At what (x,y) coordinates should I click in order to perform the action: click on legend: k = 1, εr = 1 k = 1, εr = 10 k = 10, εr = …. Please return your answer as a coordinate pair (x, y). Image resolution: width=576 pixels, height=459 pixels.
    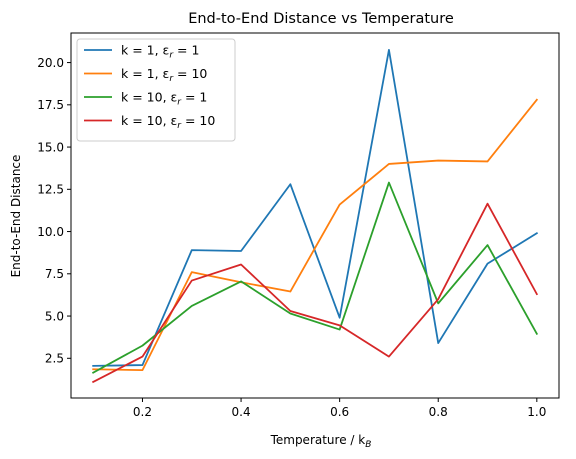
    Looking at the image, I should click on (156, 90).